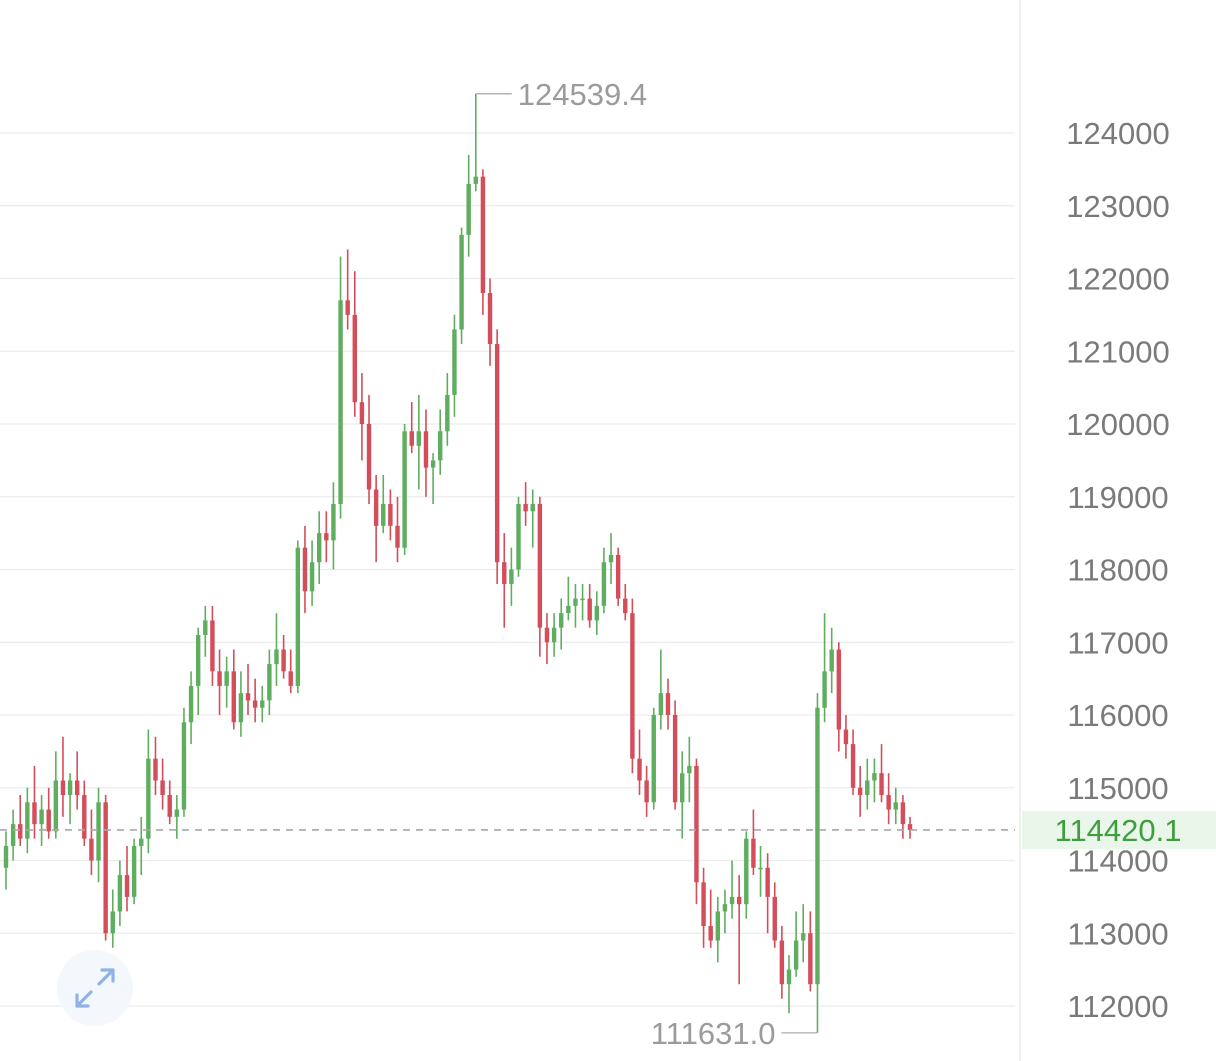  What do you see at coordinates (1117, 424) in the screenshot?
I see `y-tick-label: 120000` at bounding box center [1117, 424].